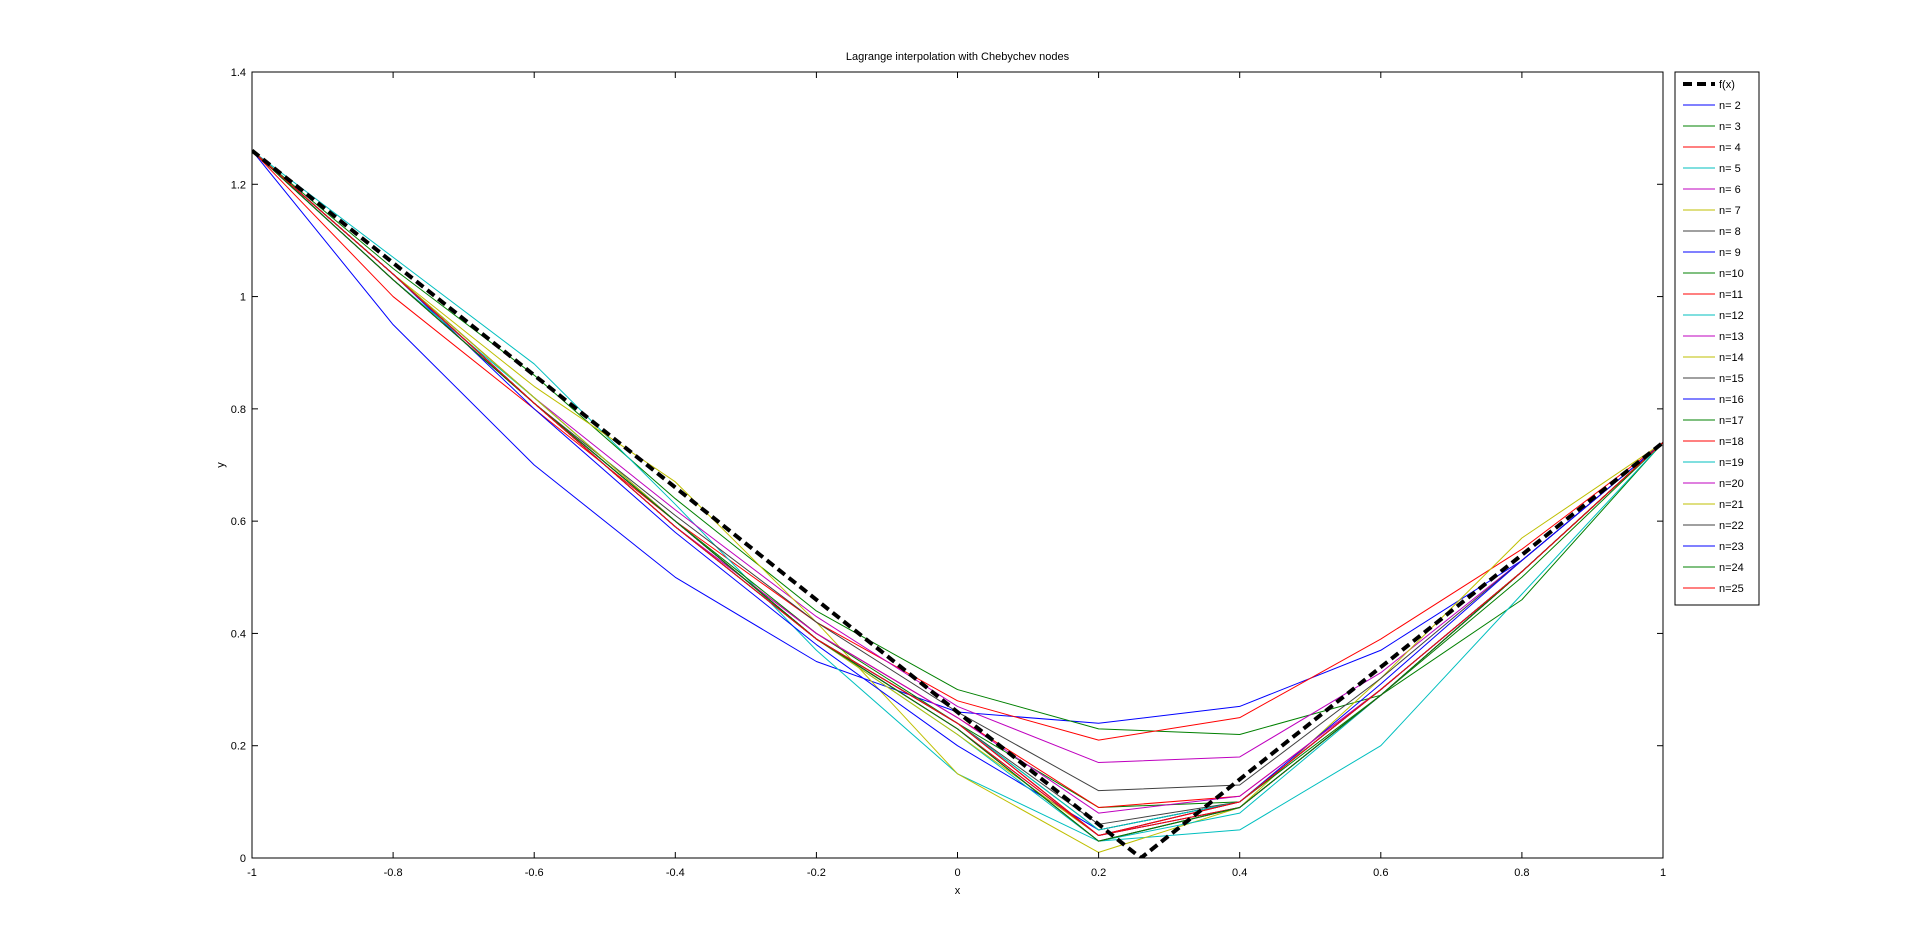 This screenshot has width=1920, height=950. I want to click on y-tick-label: 1.2, so click(238, 185).